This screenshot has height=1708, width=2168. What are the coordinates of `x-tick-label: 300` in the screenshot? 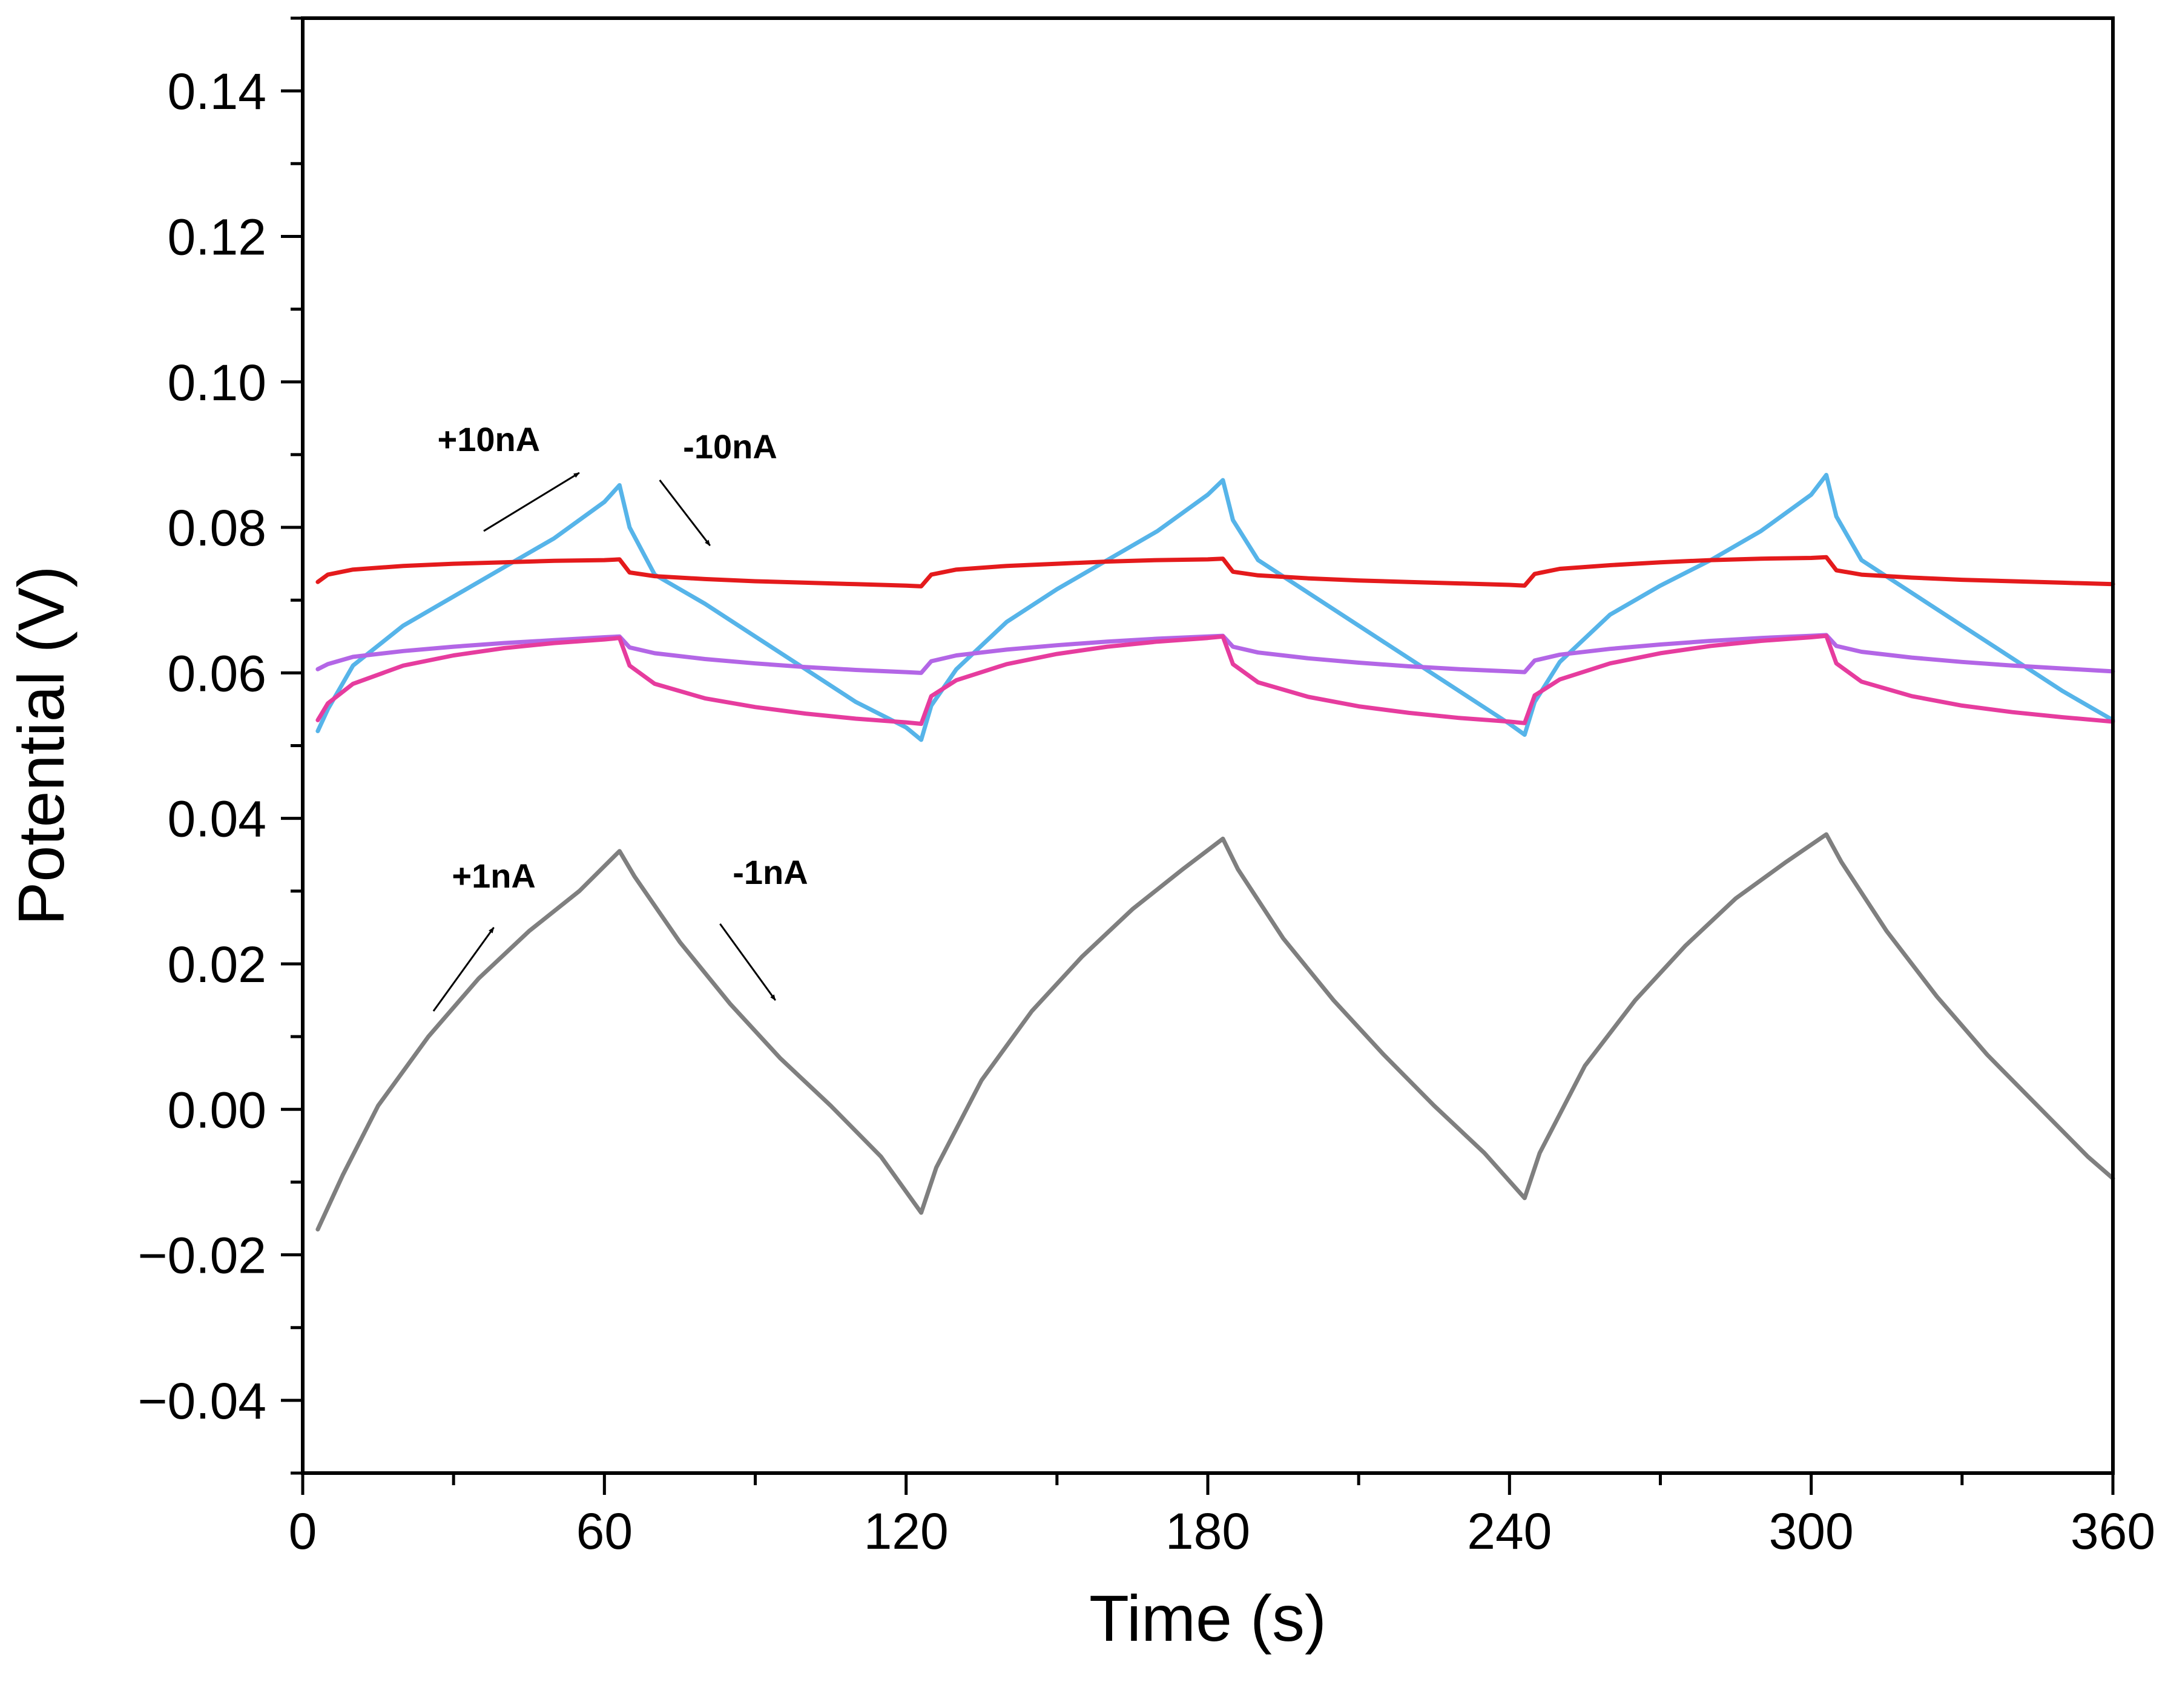 It's located at (1812, 1531).